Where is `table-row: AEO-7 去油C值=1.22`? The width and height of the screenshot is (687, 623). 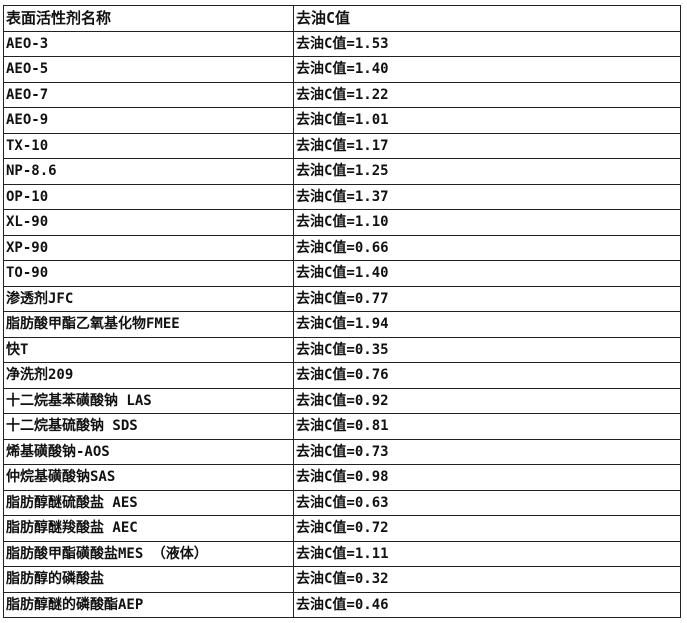 table-row: AEO-7 去油C值=1.22 is located at coordinates (342, 94).